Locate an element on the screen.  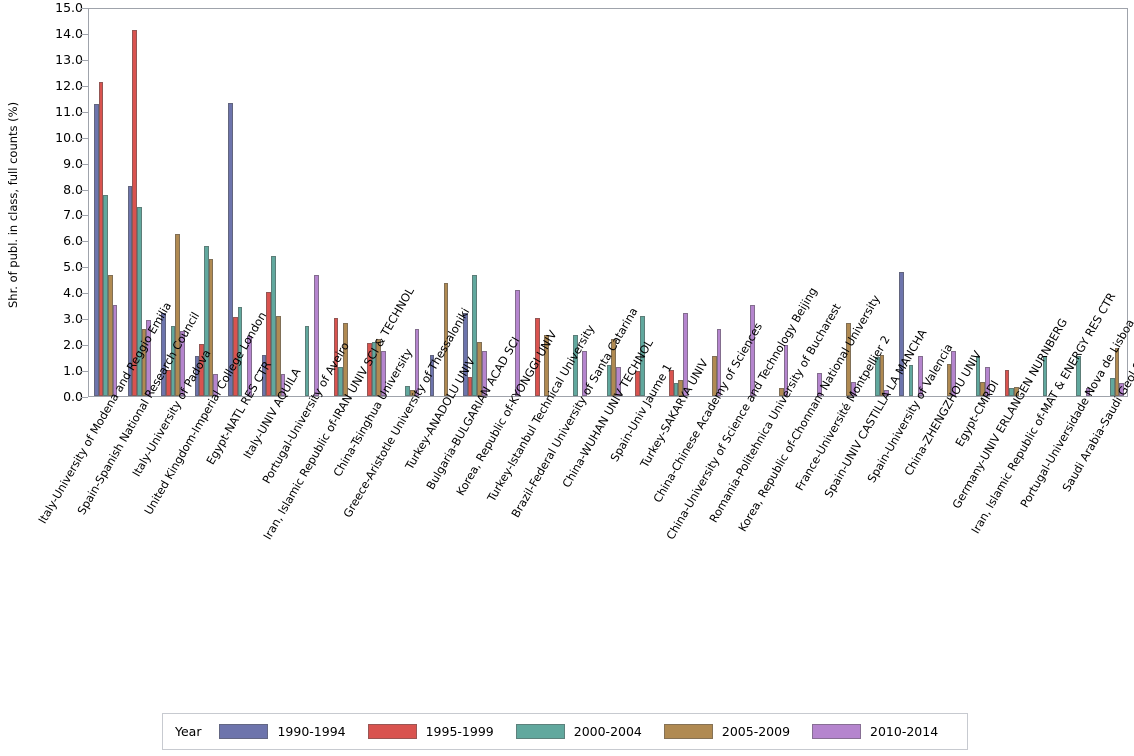
legend-entry: 2000-2004 is located at coordinates (578, 731).